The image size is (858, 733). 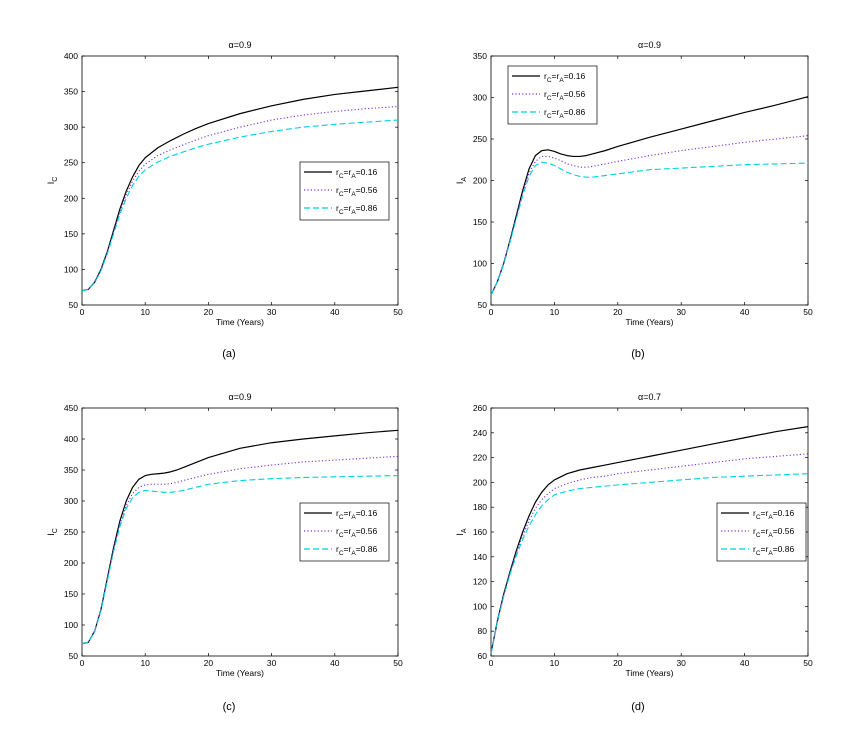 What do you see at coordinates (480, 408) in the screenshot?
I see `y-tick-label: 260` at bounding box center [480, 408].